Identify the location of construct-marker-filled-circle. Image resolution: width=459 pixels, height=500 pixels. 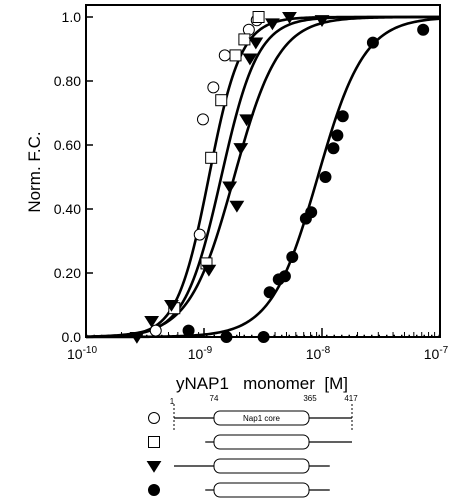
(154, 490).